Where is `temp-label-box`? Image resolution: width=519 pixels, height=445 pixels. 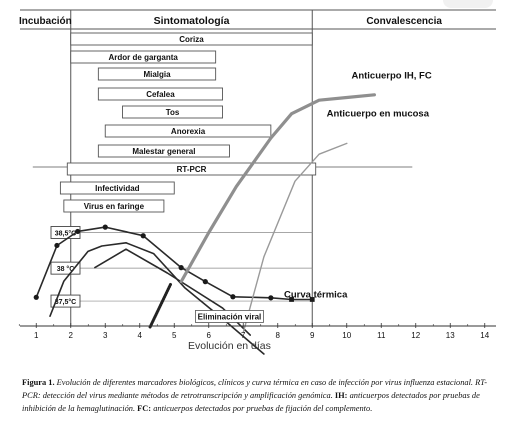
temp-label-box is located at coordinates (65, 301).